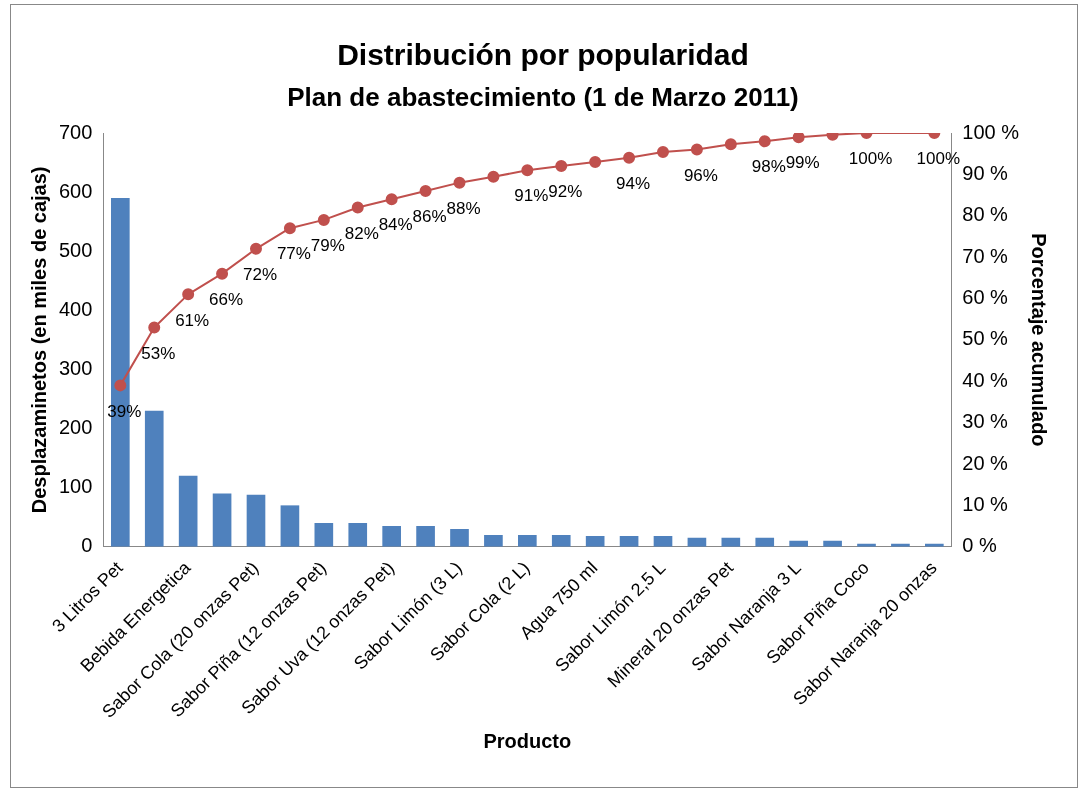  Describe the element at coordinates (395, 225) in the screenshot. I see `data-label: 84%` at that location.